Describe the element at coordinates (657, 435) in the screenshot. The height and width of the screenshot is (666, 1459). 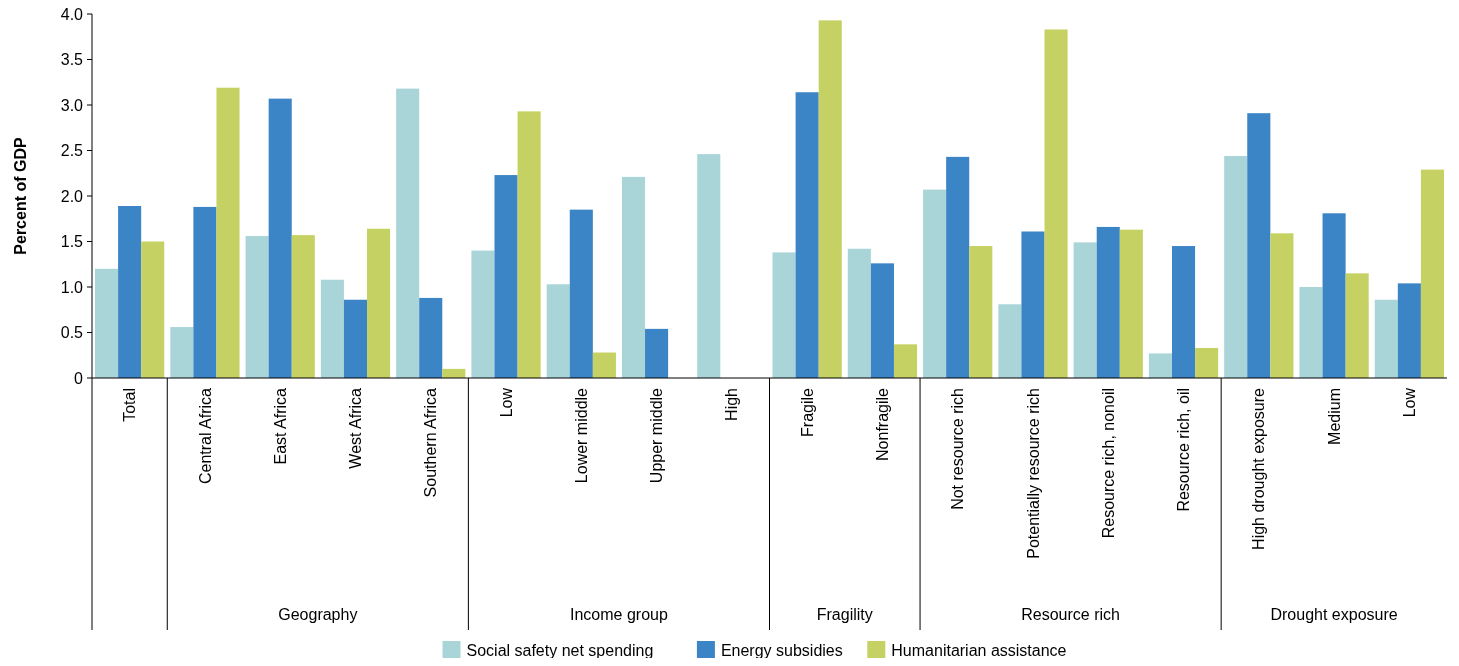
I see `x-tick-label: Upper middle` at that location.